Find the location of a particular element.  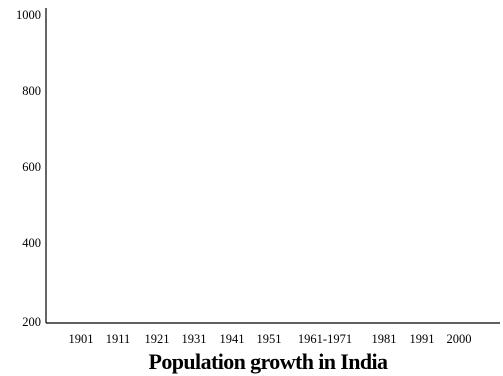

y-tick-label: 200 is located at coordinates (31, 322).